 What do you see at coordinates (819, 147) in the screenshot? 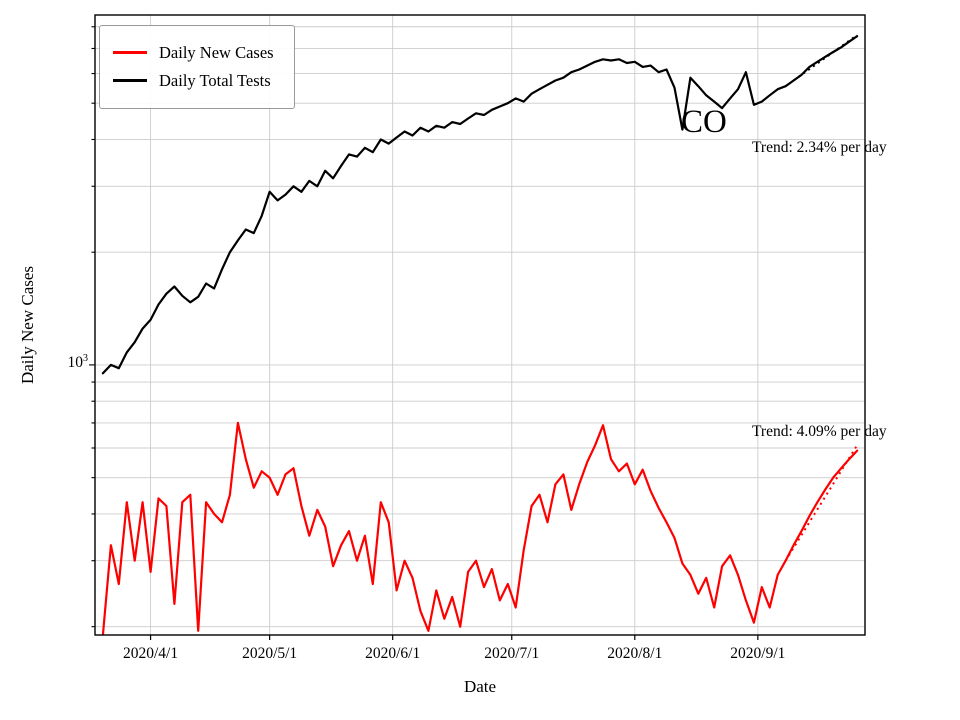
I see `trend-tests-annotation: Trend: 2.34% per day` at bounding box center [819, 147].